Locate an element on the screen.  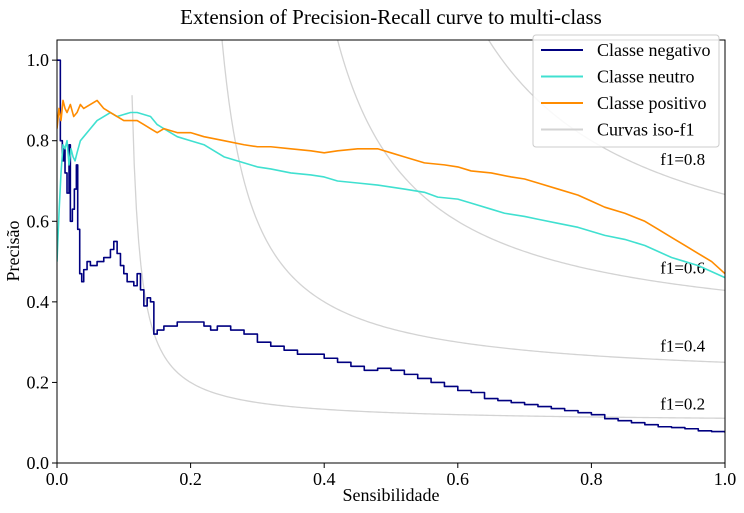
x-tick-label: 0.4 is located at coordinates (324, 479).